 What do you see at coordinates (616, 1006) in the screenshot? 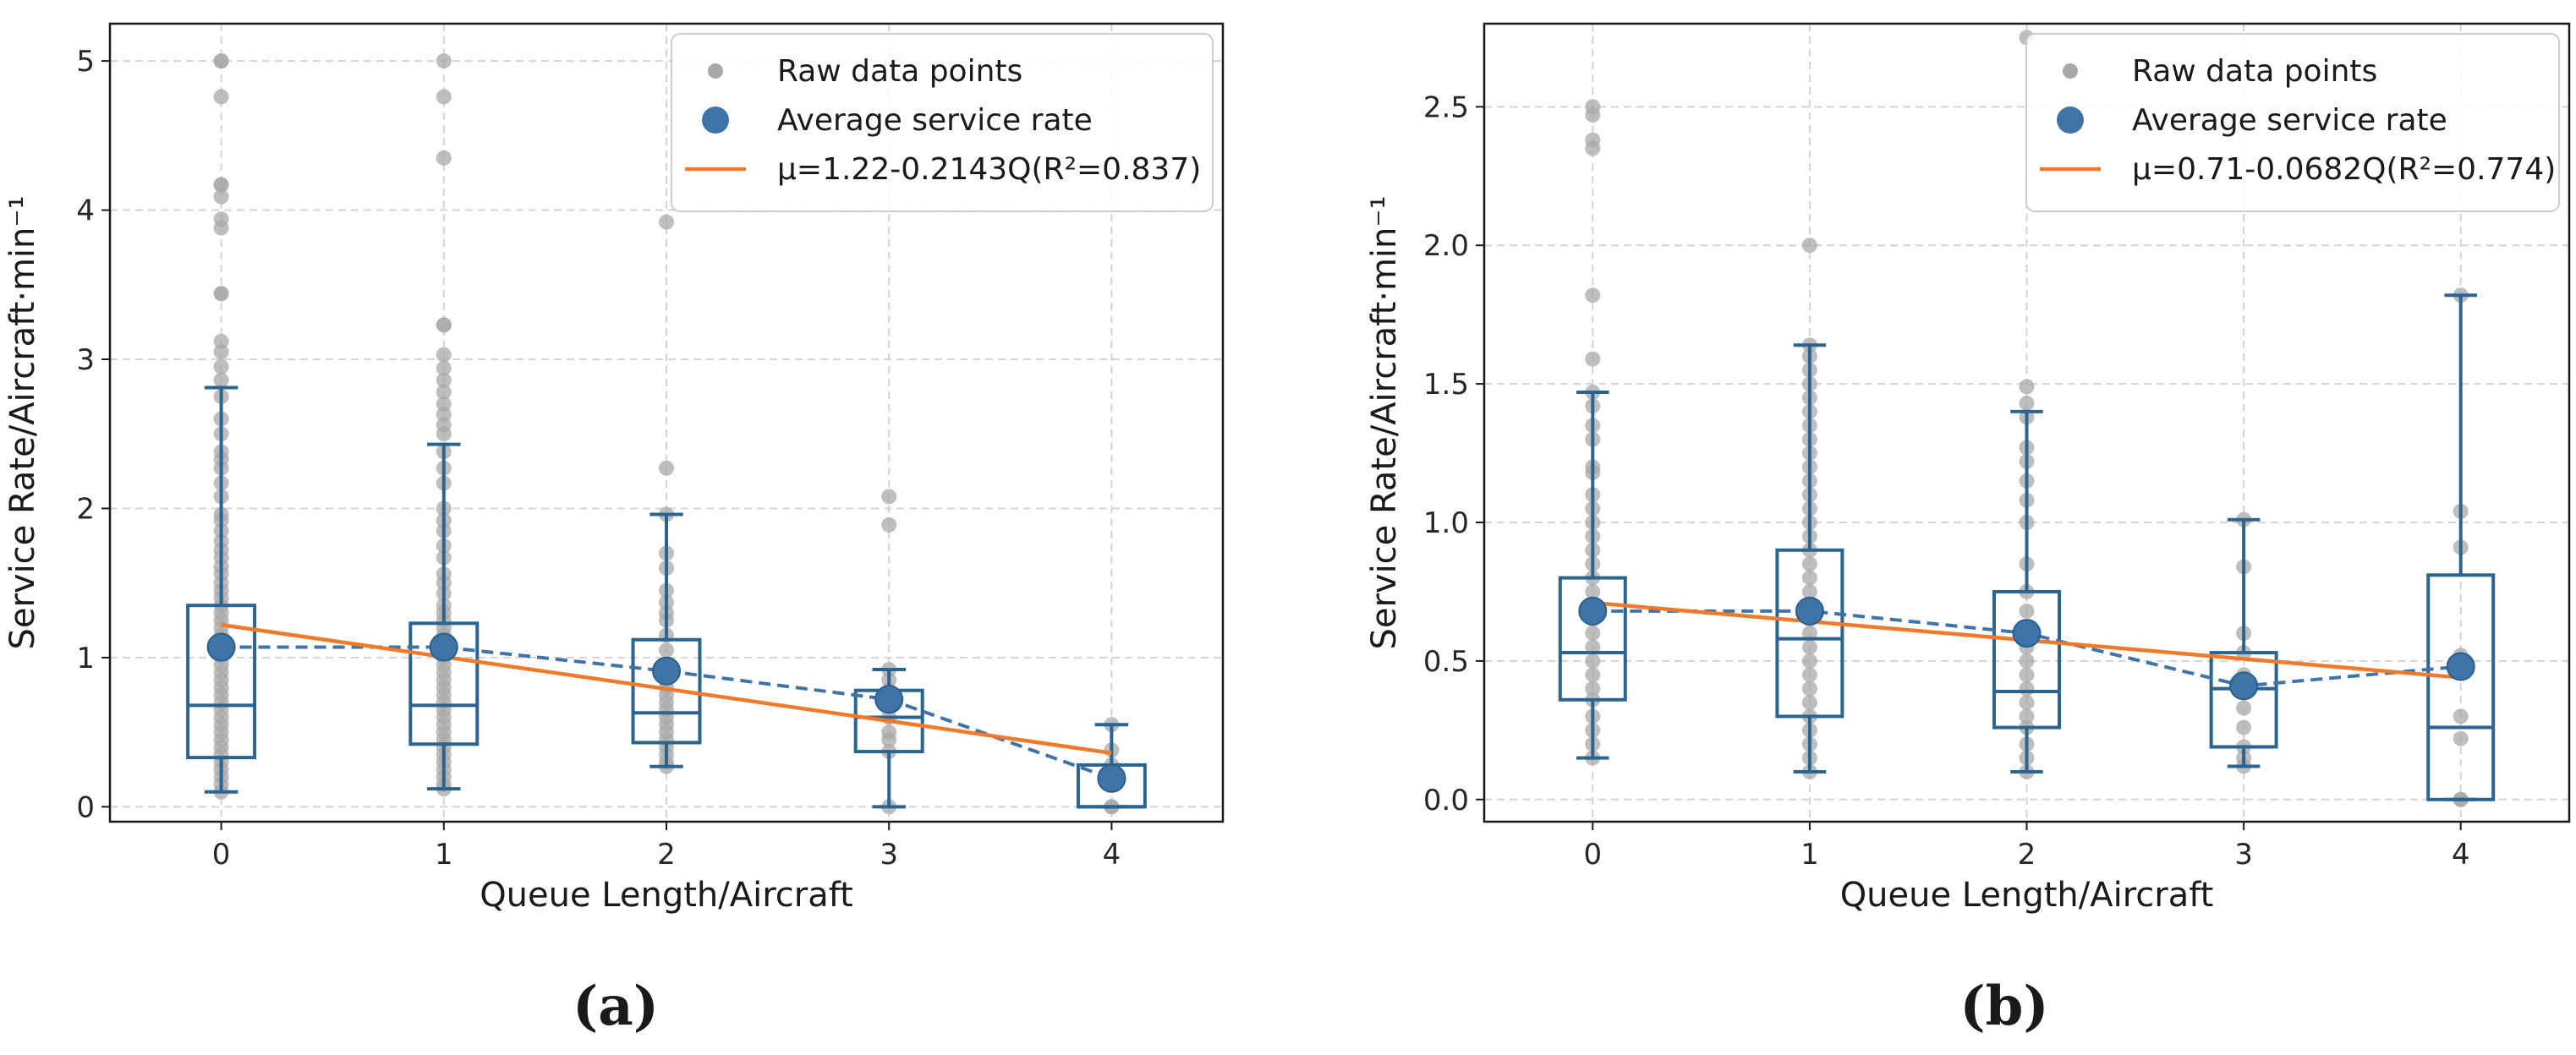
I see `panel-caption: (a)` at bounding box center [616, 1006].